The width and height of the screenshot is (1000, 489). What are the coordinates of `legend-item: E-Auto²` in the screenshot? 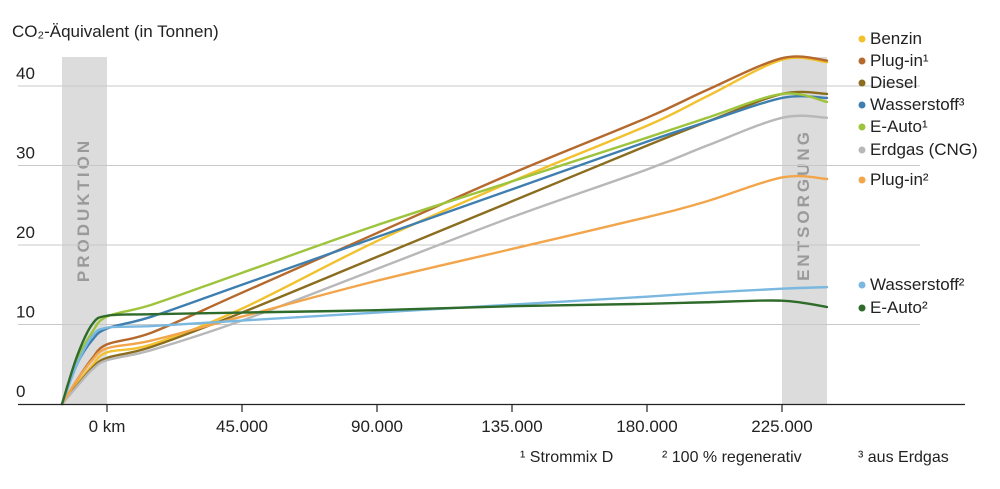 It's located at (893, 307).